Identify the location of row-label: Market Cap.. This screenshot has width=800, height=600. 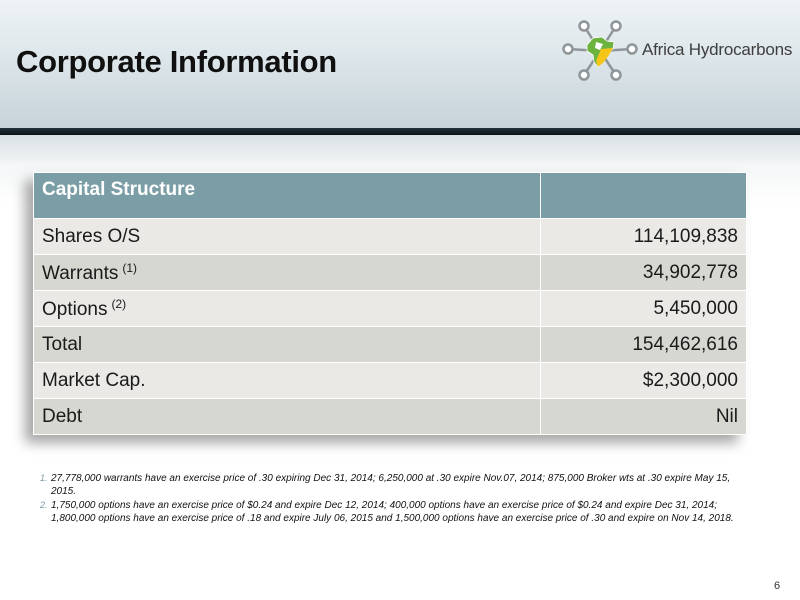
(287, 380).